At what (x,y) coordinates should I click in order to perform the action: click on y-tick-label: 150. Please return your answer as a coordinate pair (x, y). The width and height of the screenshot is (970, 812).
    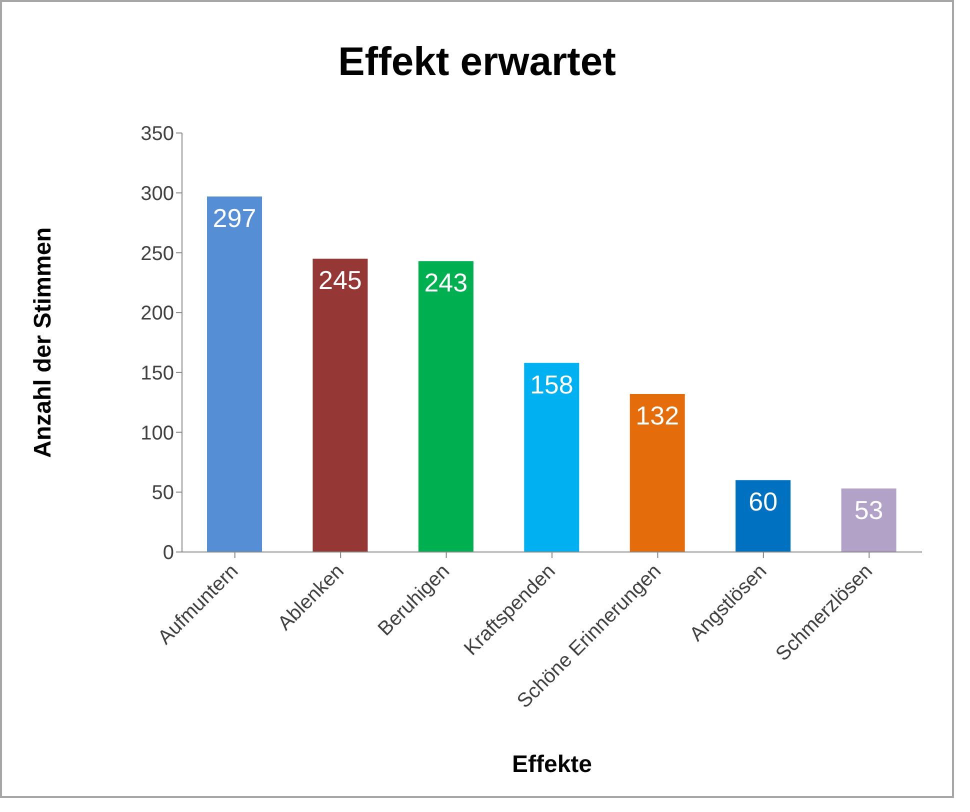
    Looking at the image, I should click on (157, 373).